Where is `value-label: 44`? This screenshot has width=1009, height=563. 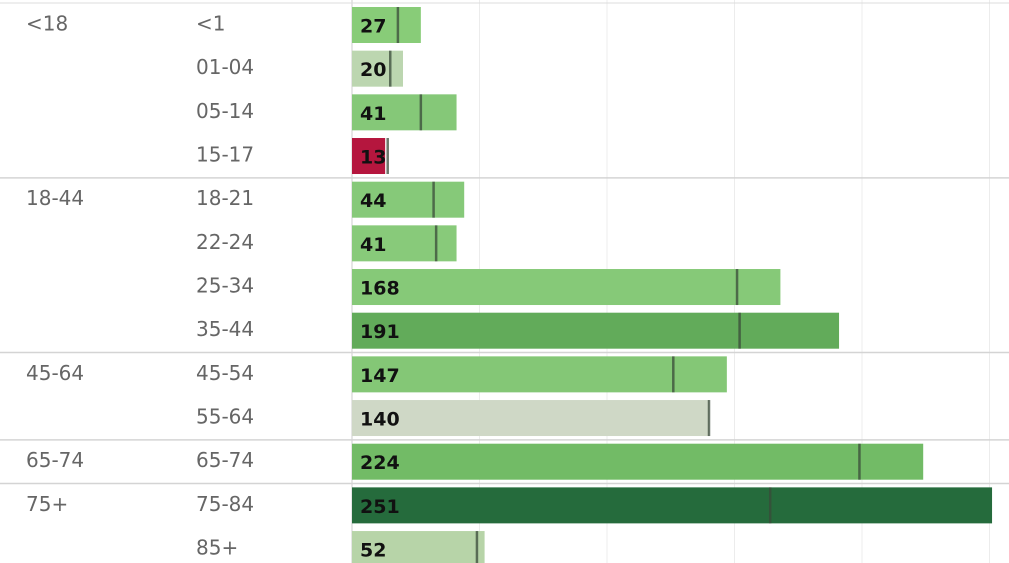 value-label: 44 is located at coordinates (373, 201).